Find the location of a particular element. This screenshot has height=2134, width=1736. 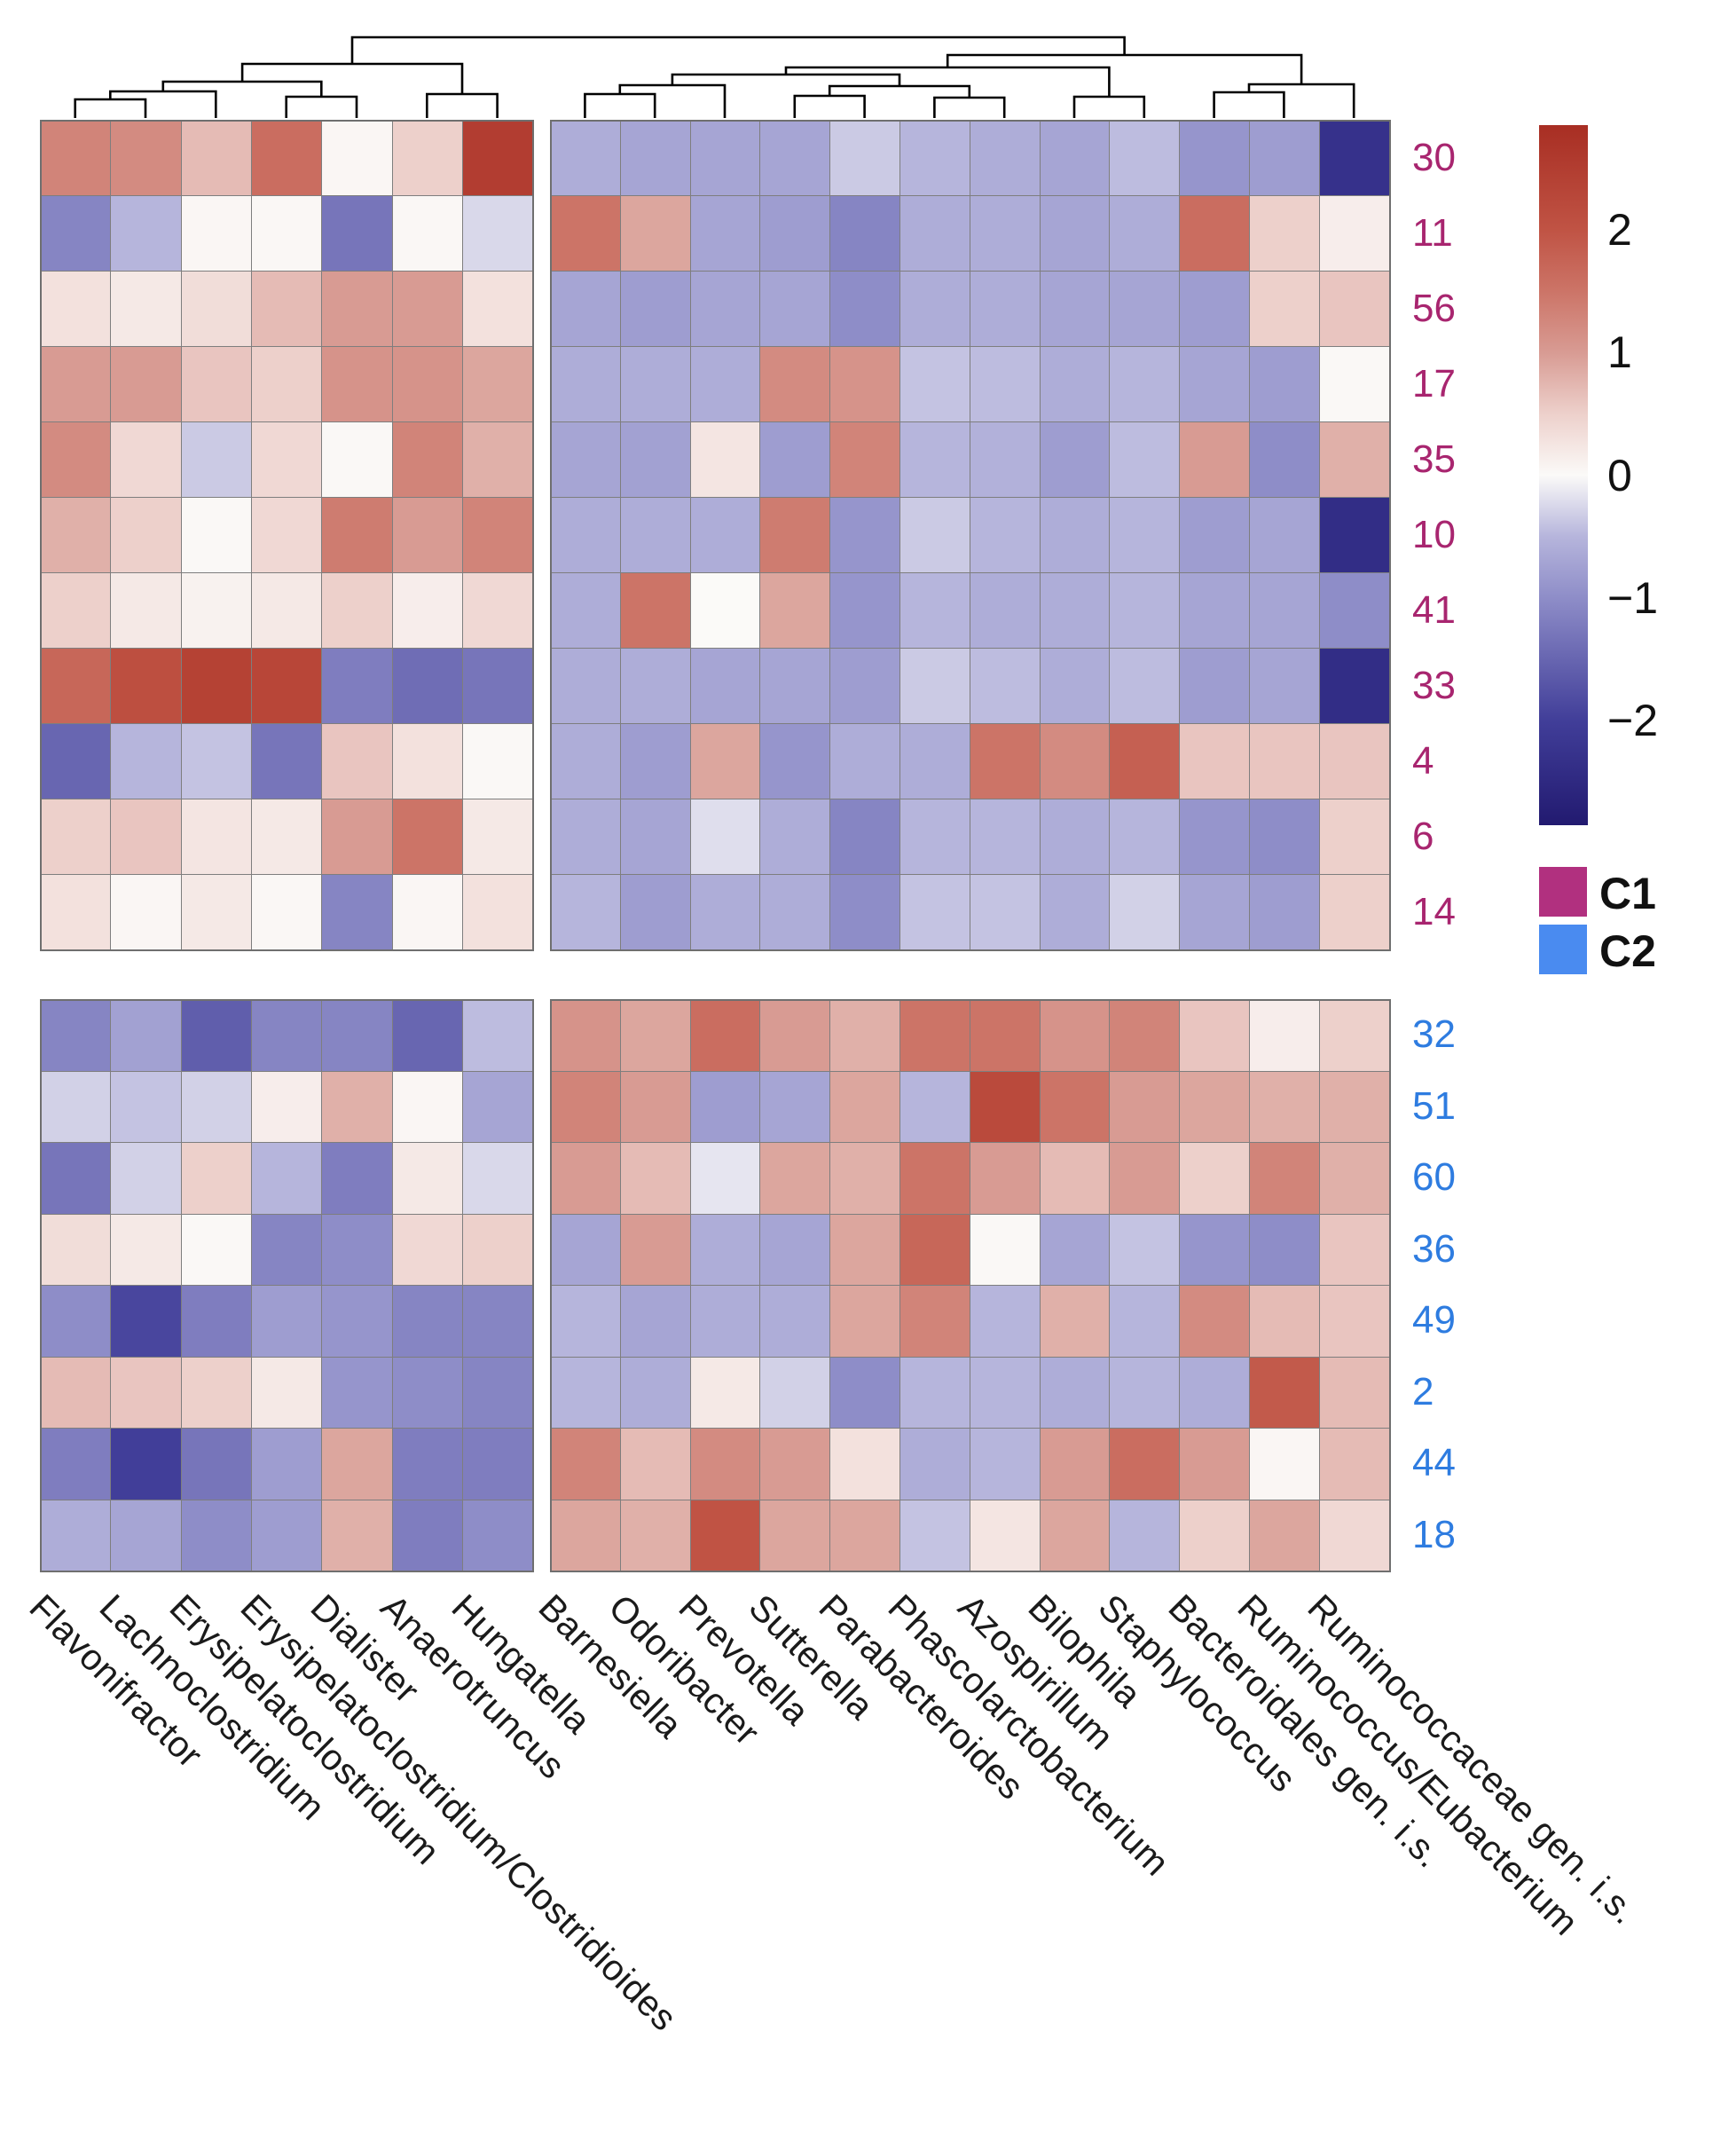

row-label: 41 is located at coordinates (1434, 609).